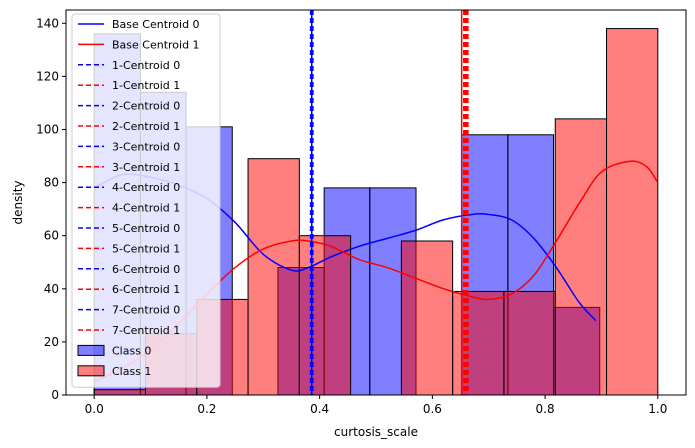 The width and height of the screenshot is (695, 448). Describe the element at coordinates (51, 289) in the screenshot. I see `y-tick-label: 40` at that location.